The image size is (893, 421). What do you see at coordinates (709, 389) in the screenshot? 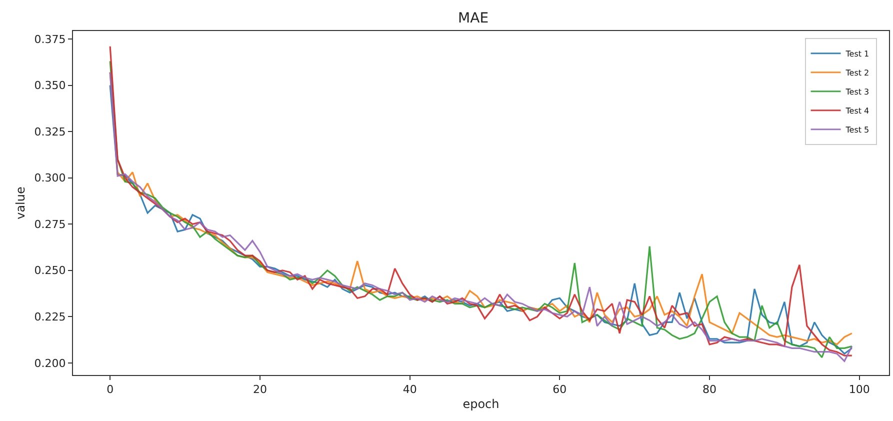
I see `x-tick-label: 80` at bounding box center [709, 389].